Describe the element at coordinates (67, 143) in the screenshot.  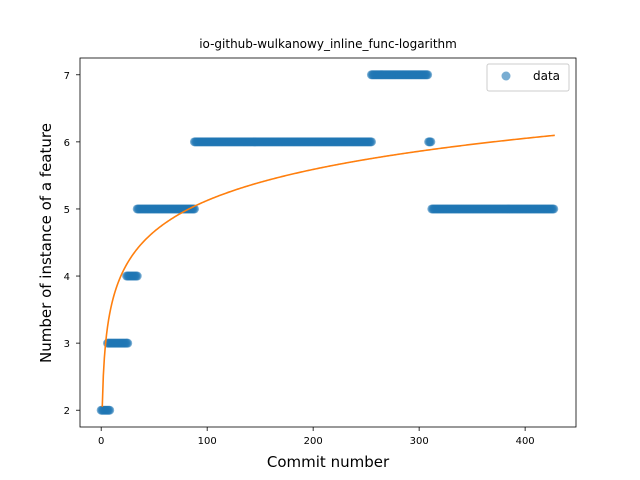
I see `y-tick-label: 6` at that location.